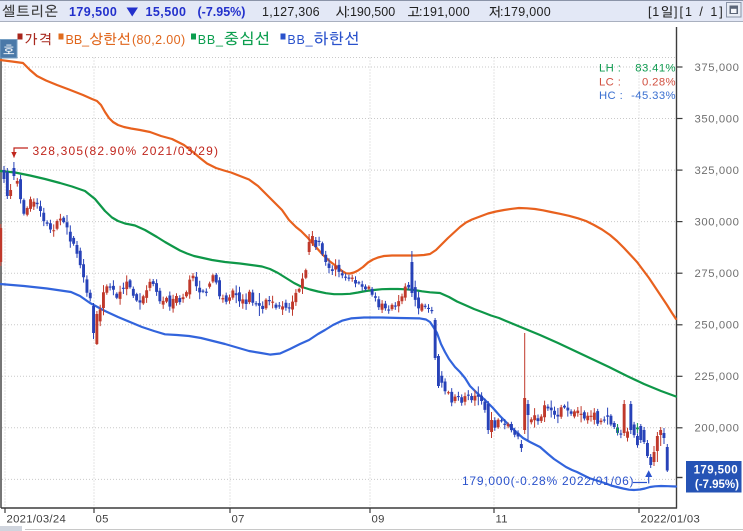  I want to click on svg-text: 2021/03/24, so click(37, 520).